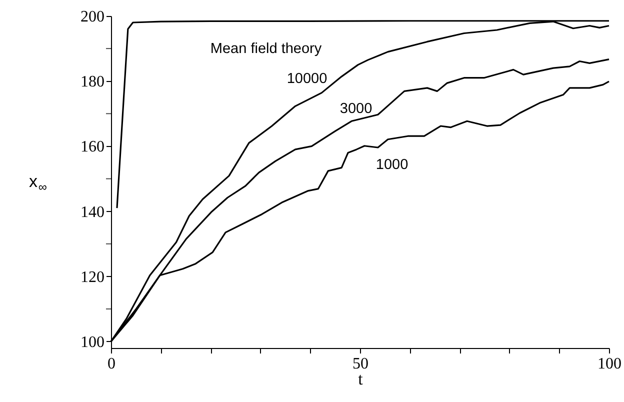 This screenshot has width=624, height=402. What do you see at coordinates (361, 379) in the screenshot?
I see `x-axis-title: t` at bounding box center [361, 379].